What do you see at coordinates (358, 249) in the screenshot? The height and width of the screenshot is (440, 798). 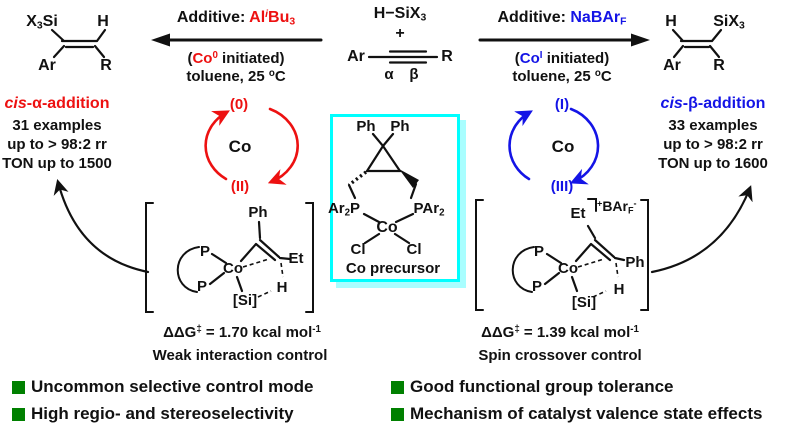 I see `precursor-cl-left-label: Cl` at bounding box center [358, 249].